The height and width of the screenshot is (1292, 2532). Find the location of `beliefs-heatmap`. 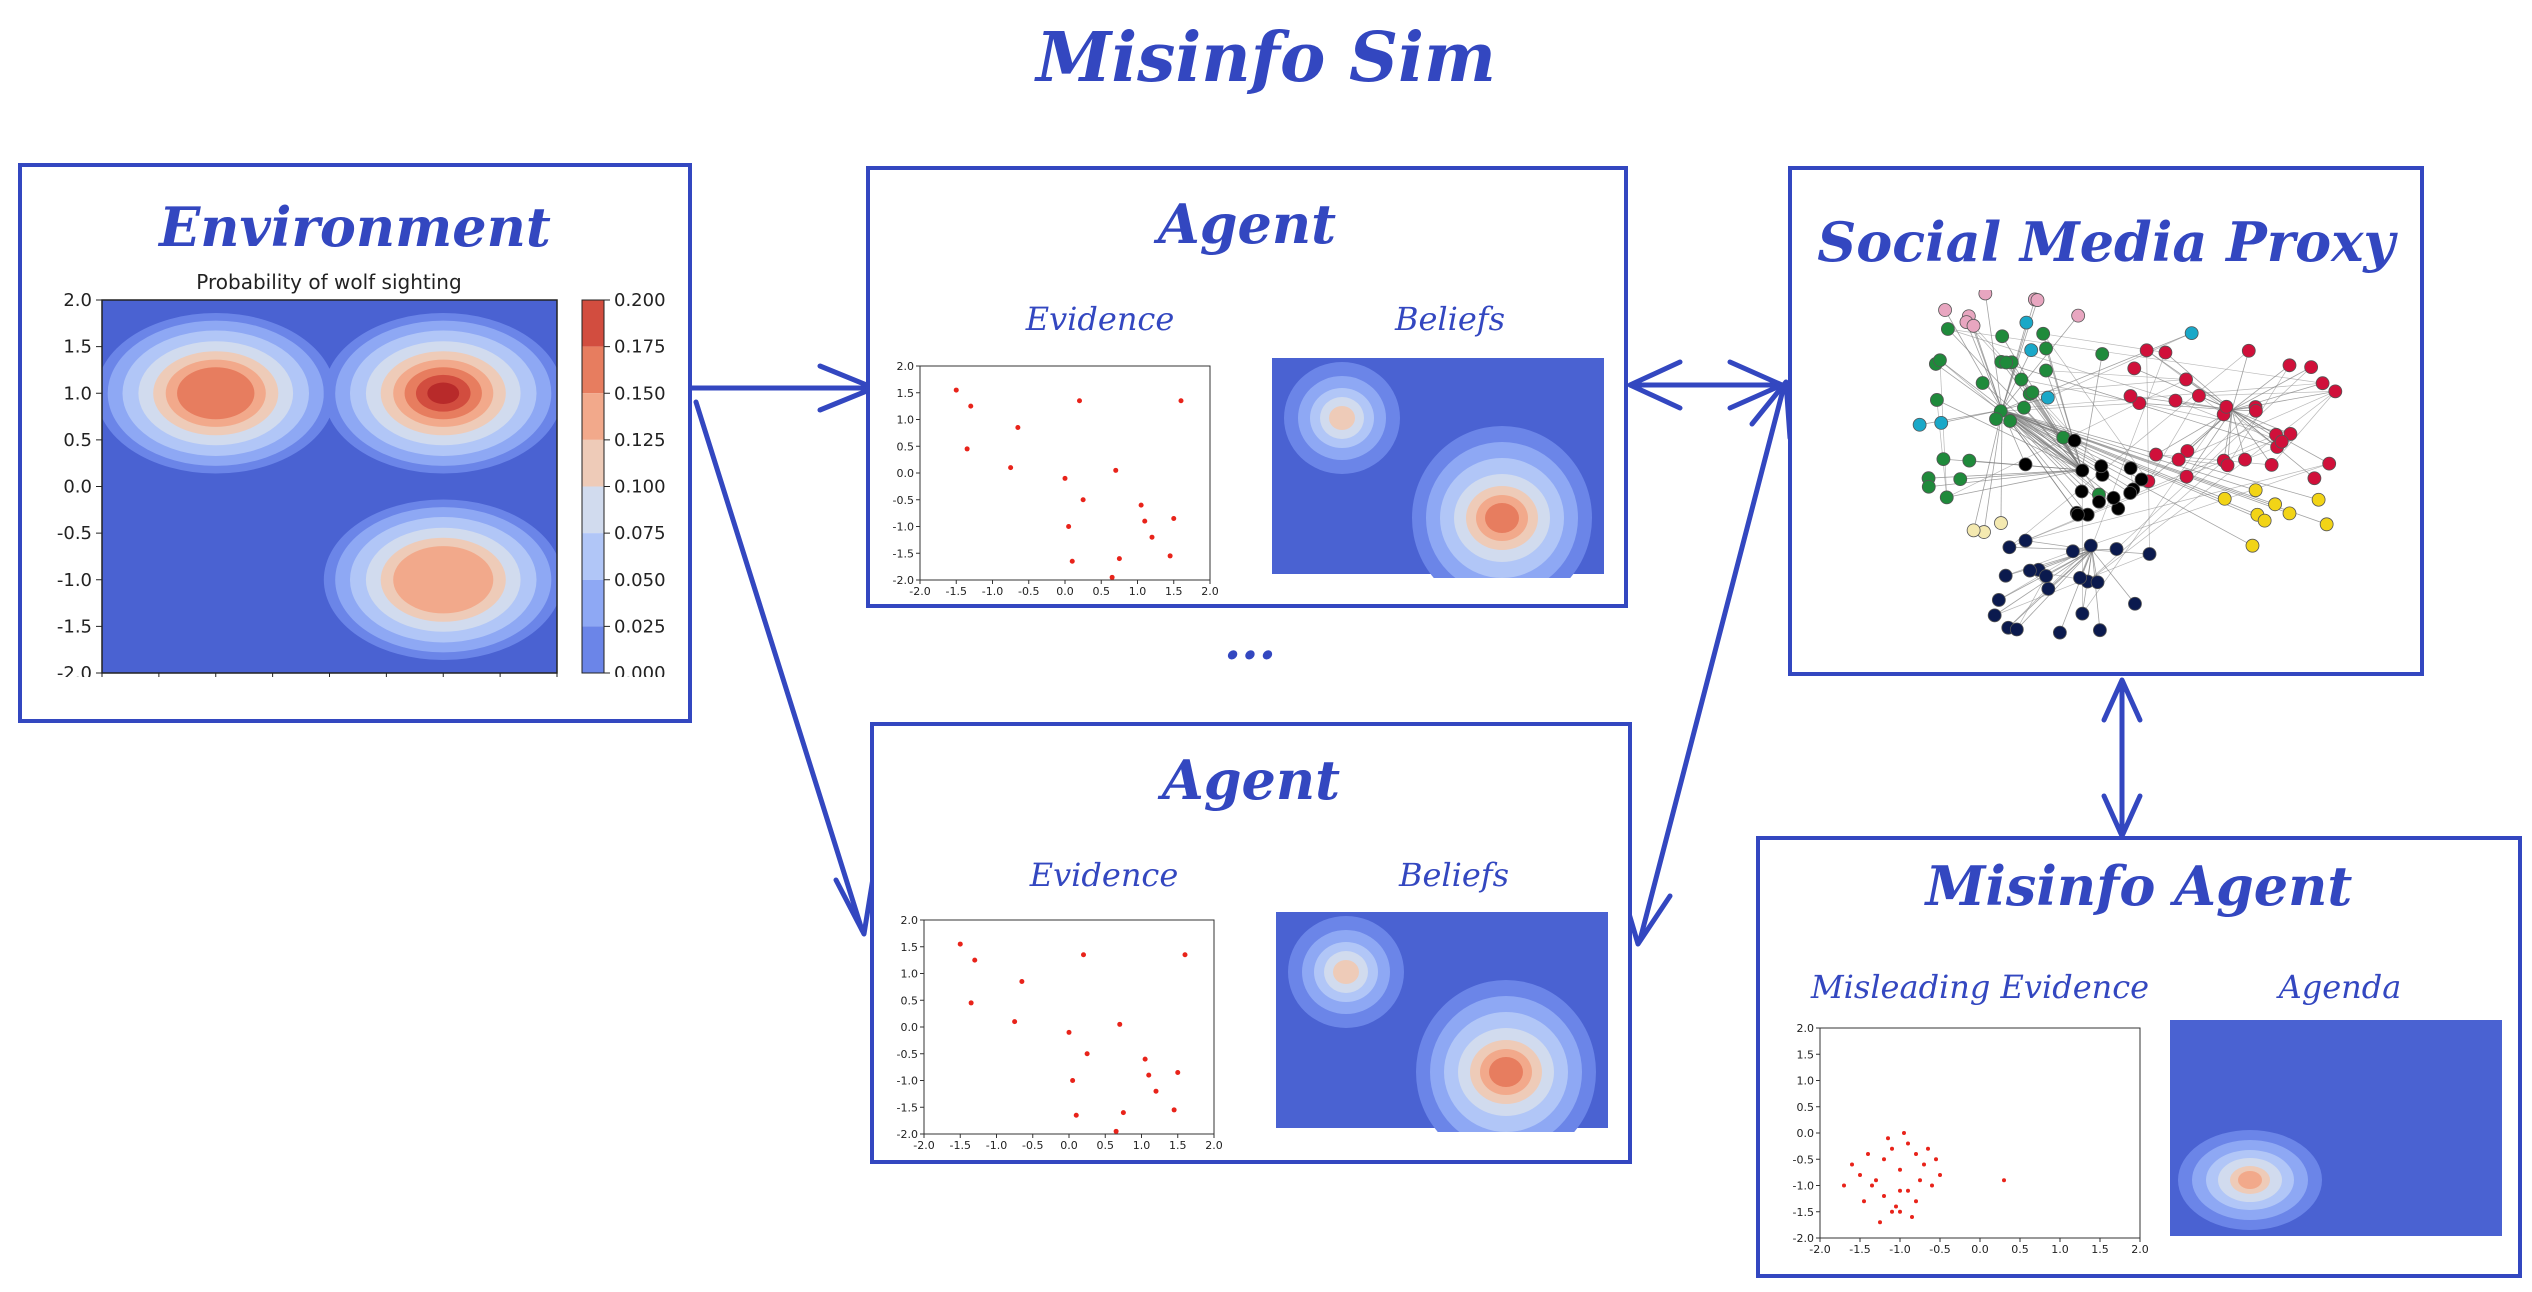

beliefs-heatmap is located at coordinates (1442, 1022).